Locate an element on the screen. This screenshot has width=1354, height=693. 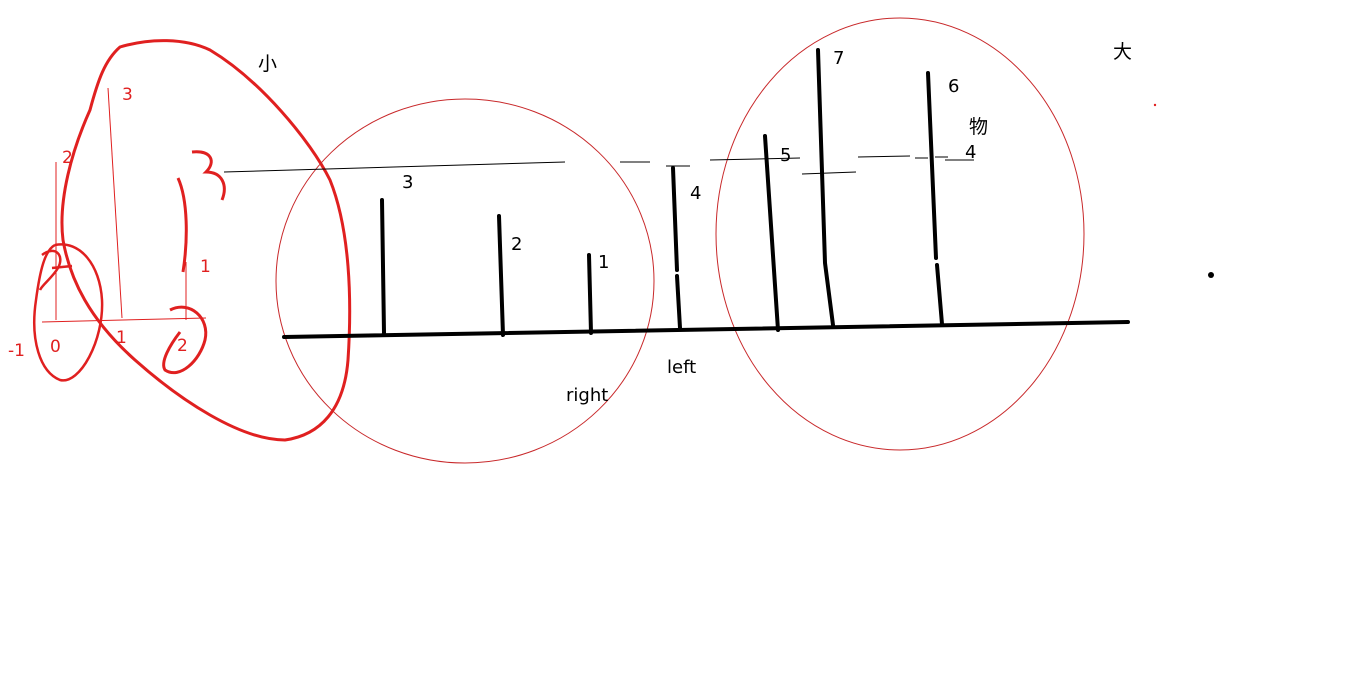
bar-label-4: 4 is located at coordinates (695, 193).